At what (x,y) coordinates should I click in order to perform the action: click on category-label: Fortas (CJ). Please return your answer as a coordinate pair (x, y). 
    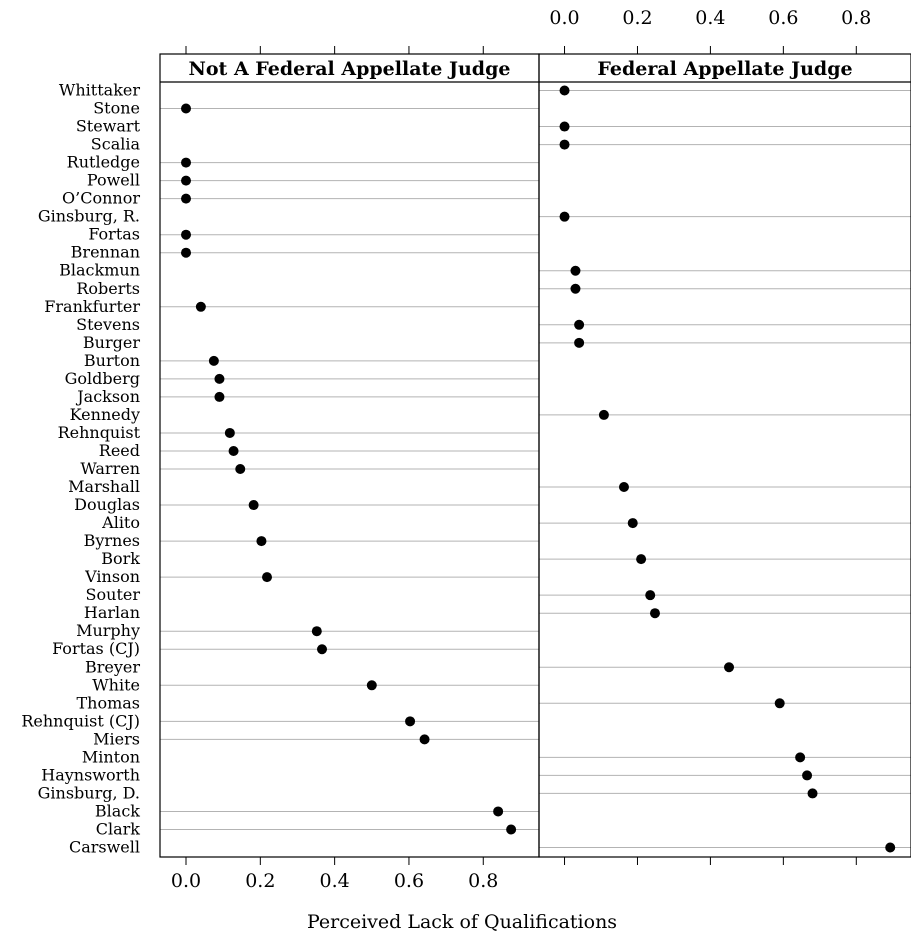
    Looking at the image, I should click on (96, 648).